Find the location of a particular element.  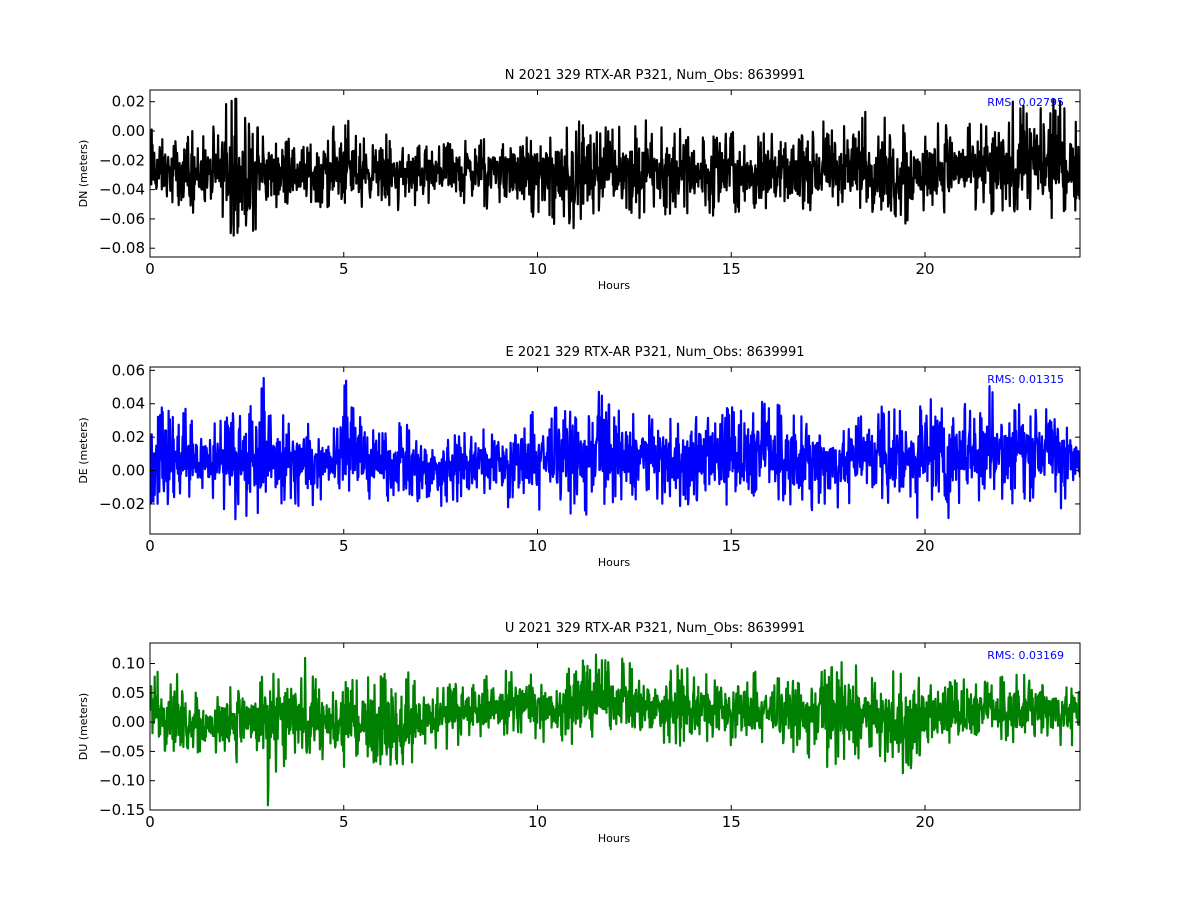

y-tick-label: −0.06 is located at coordinates (122, 219).